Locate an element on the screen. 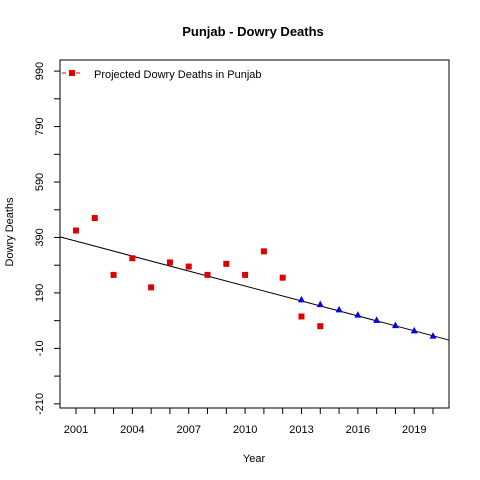 This screenshot has width=480, height=480. x-tick-label: 2001 is located at coordinates (76, 430).